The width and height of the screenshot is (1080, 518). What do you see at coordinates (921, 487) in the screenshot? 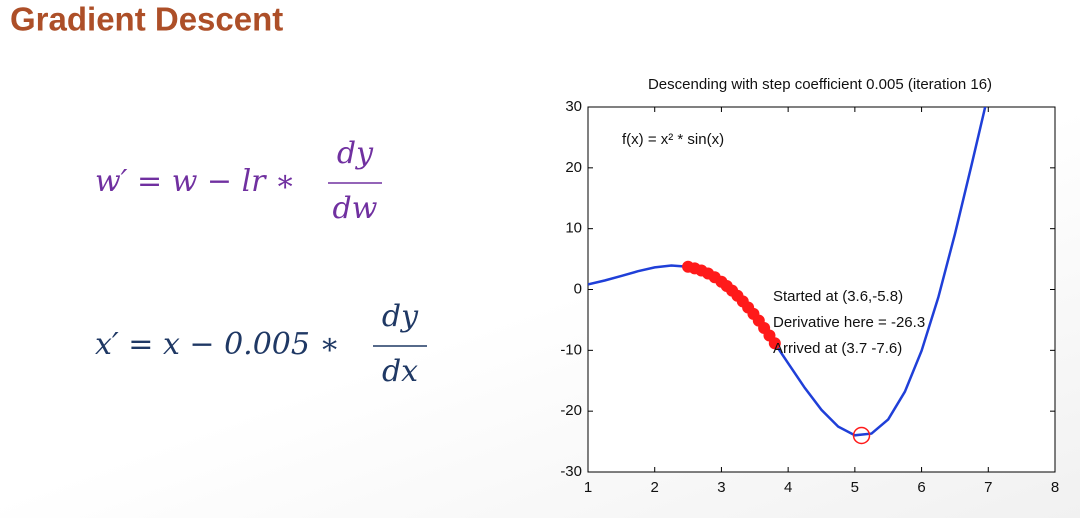
I see `x-tick-label: 6` at bounding box center [921, 487].